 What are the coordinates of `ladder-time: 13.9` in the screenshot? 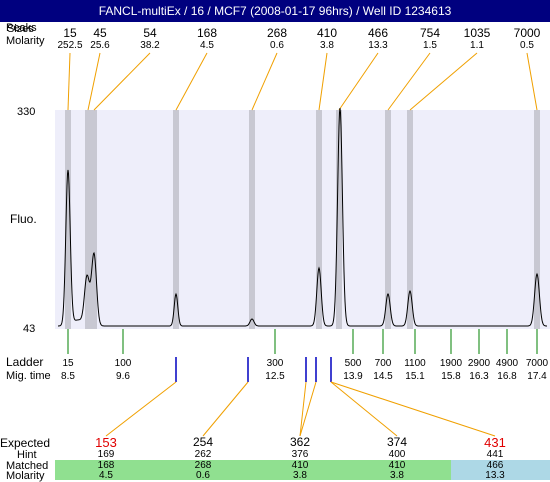 It's located at (353, 376).